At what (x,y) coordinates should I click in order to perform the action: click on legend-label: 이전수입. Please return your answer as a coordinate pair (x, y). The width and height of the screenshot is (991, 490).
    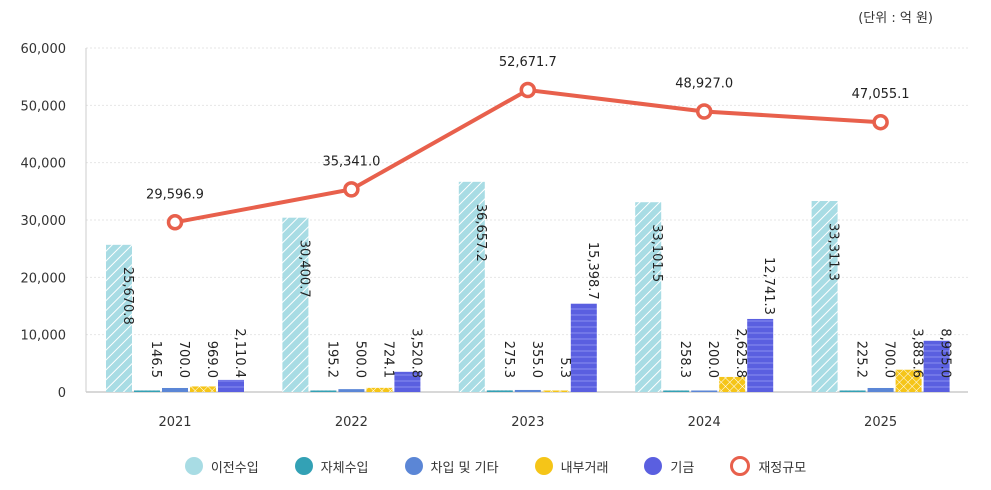
    Looking at the image, I should click on (234, 468).